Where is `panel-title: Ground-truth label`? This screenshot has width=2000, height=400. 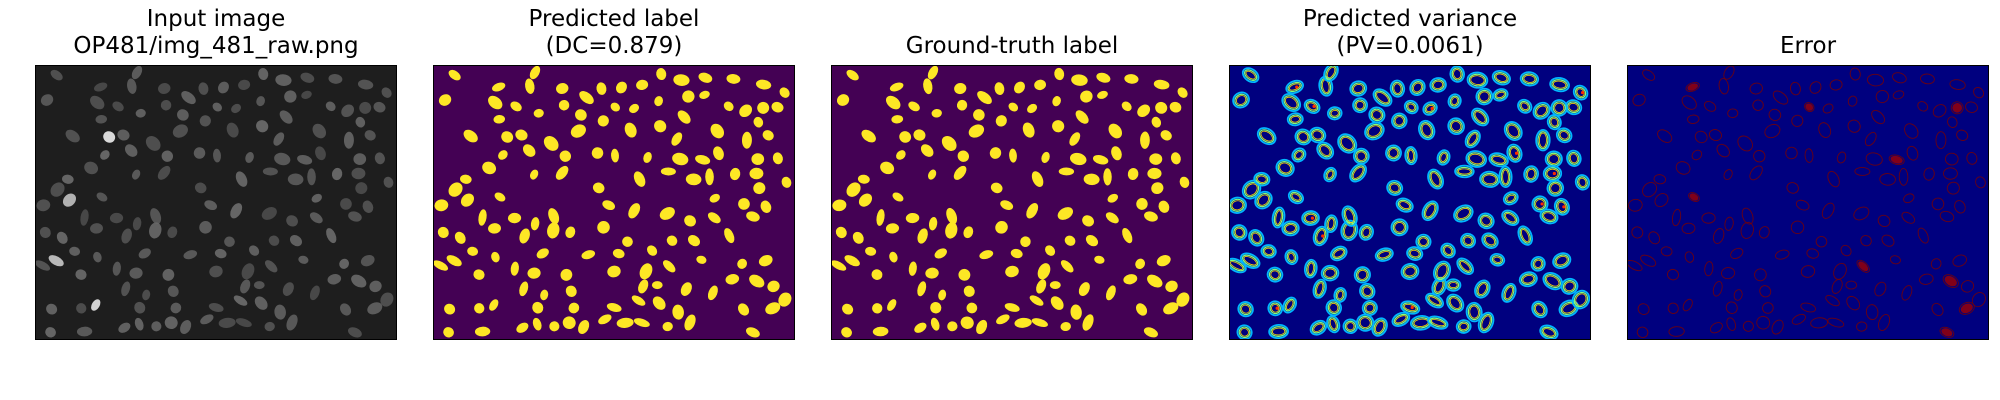 panel-title: Ground-truth label is located at coordinates (1012, 46).